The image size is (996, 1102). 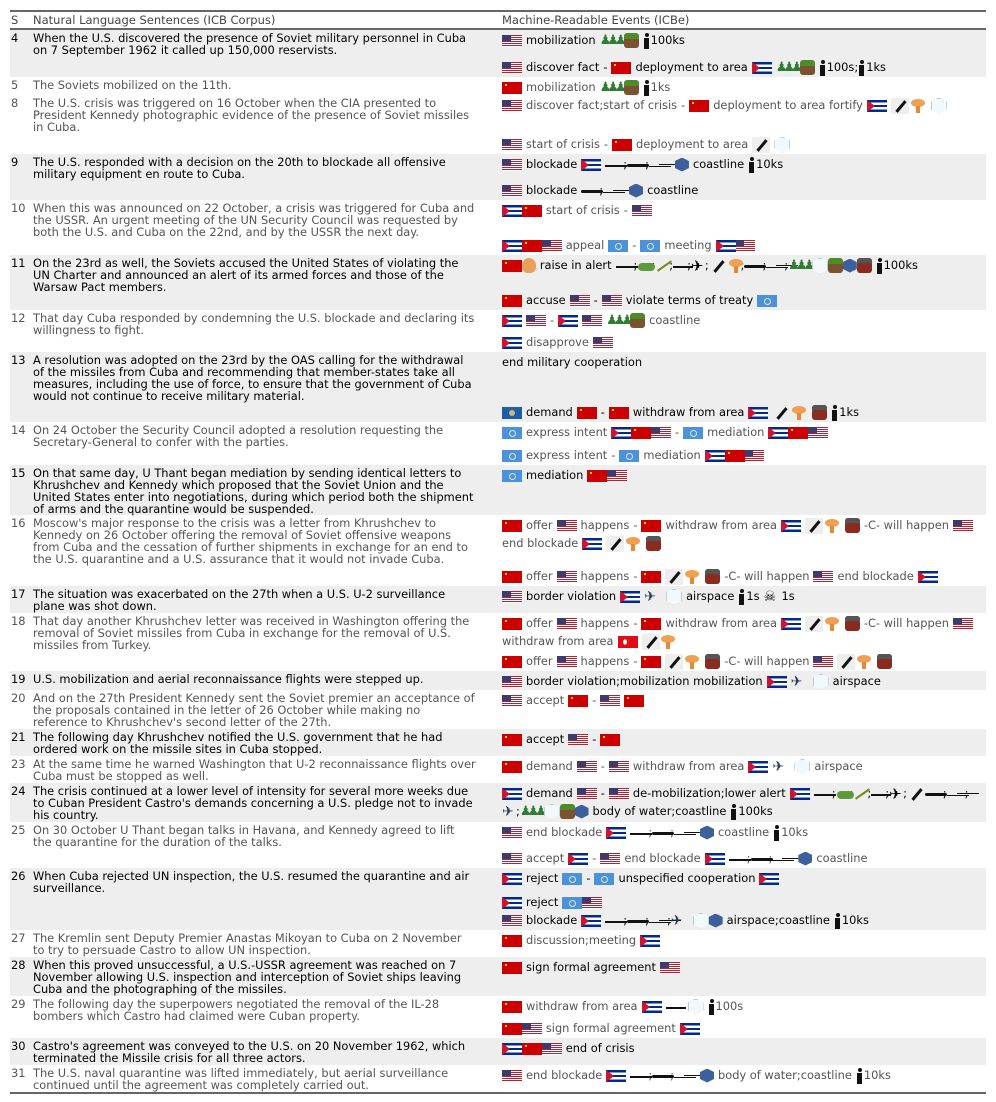 I want to click on troops-icon: ♟♟♟, so click(x=801, y=265).